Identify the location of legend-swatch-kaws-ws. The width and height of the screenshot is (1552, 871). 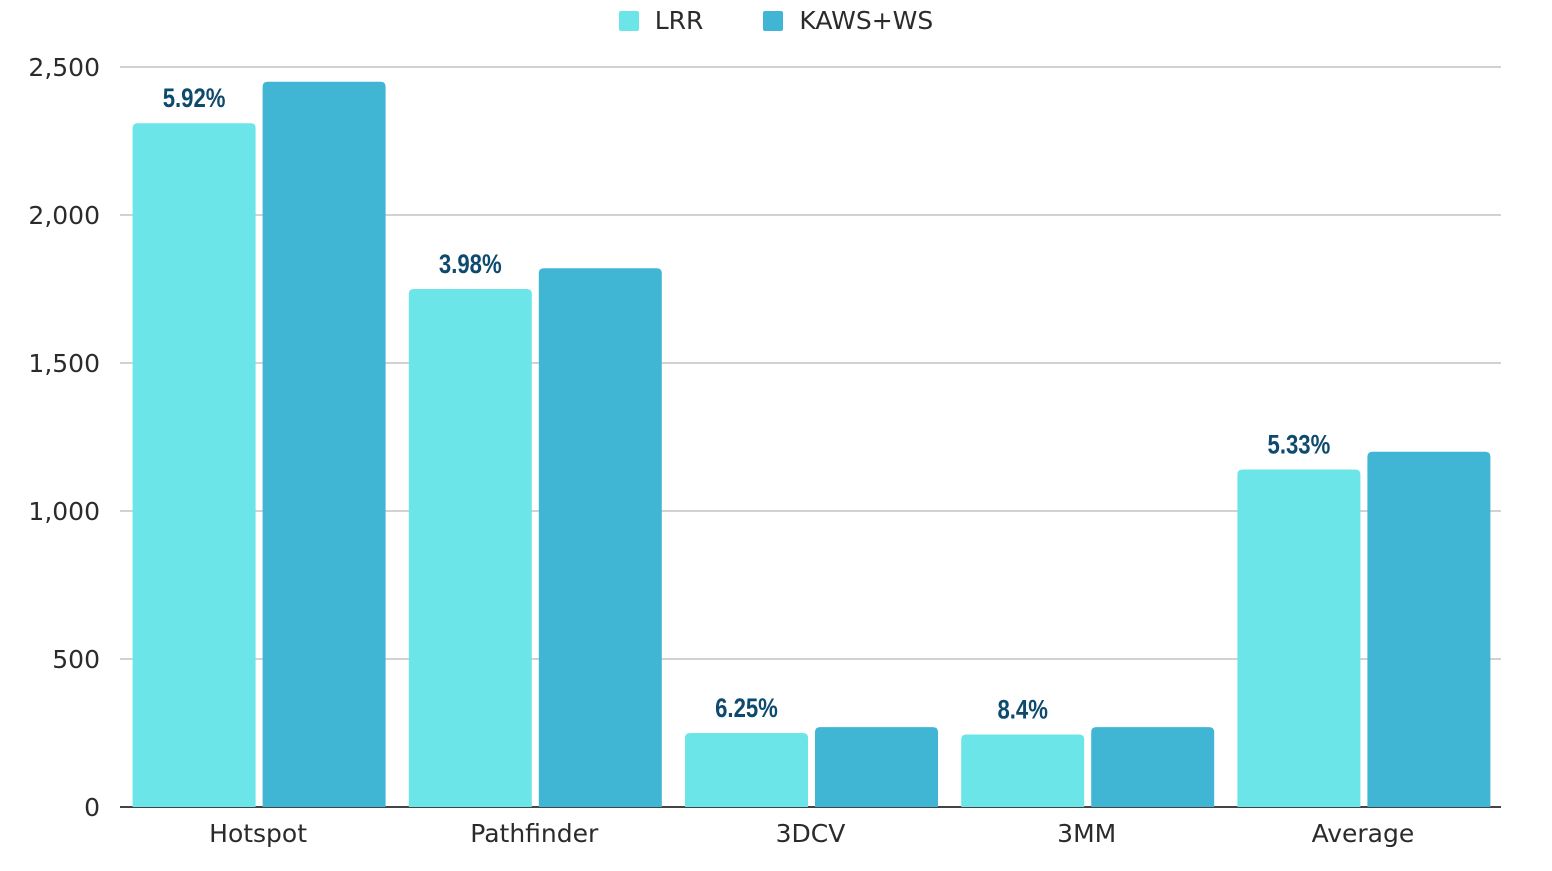
(773, 20).